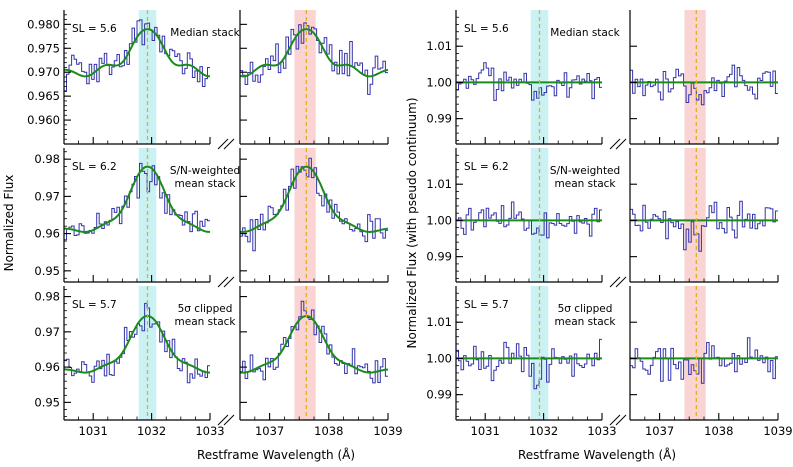  I want to click on panel-right-row2-seg2, so click(704, 215).